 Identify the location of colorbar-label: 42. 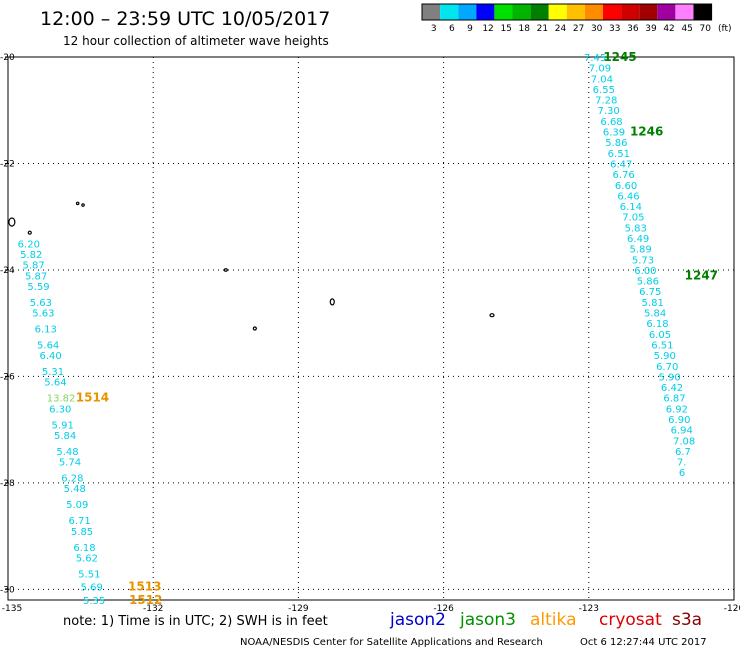
(668, 29).